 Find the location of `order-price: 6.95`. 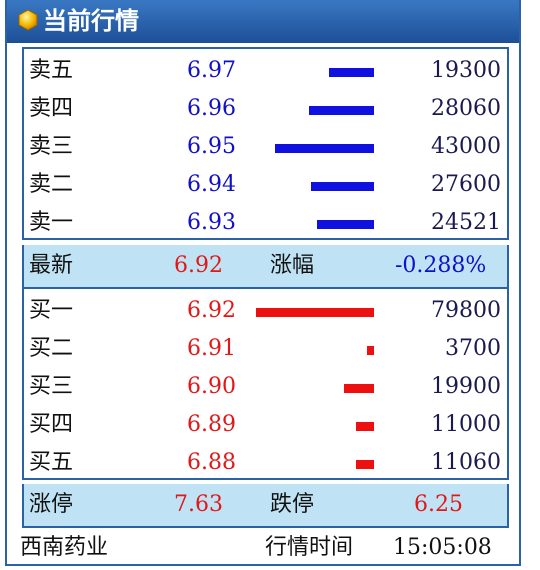

order-price: 6.95 is located at coordinates (211, 146).